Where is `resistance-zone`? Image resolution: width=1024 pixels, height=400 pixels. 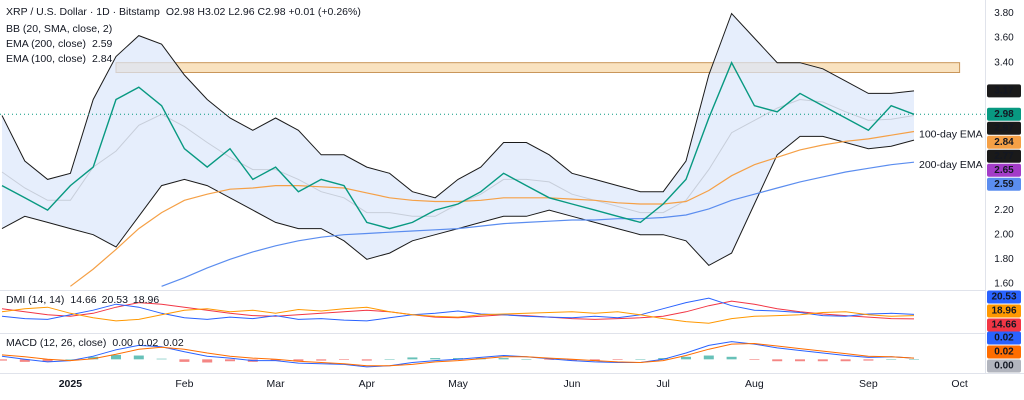 resistance-zone is located at coordinates (538, 67).